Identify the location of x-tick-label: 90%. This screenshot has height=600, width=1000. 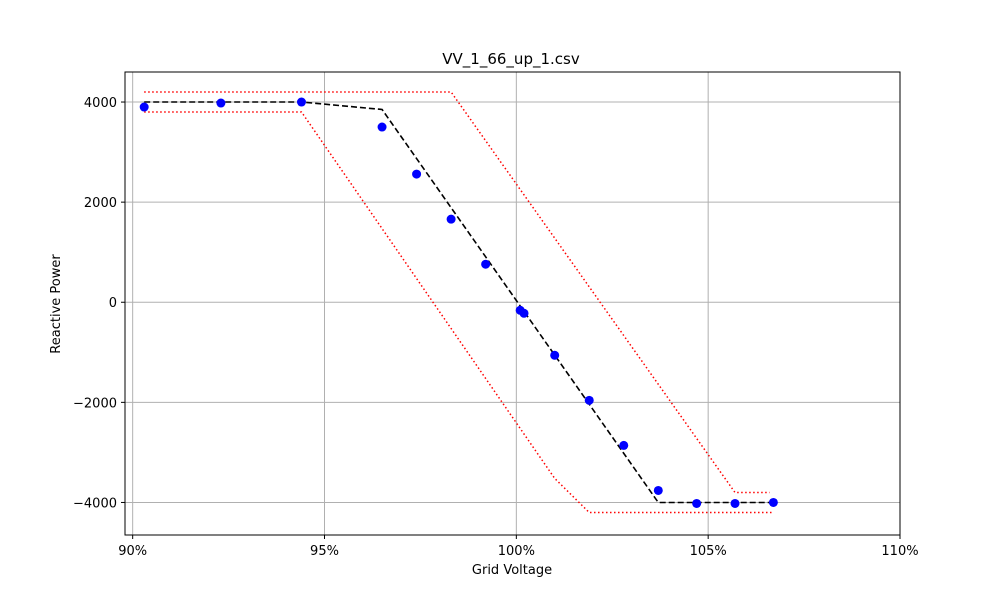
(132, 551).